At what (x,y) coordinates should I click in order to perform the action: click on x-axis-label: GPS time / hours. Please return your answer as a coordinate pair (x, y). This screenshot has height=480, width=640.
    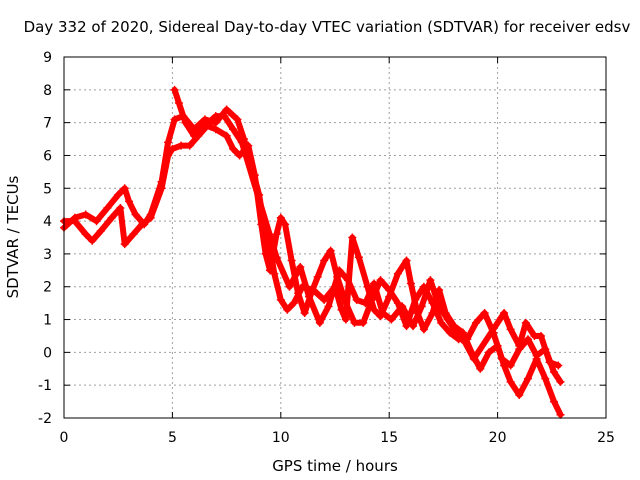
    Looking at the image, I should click on (335, 466).